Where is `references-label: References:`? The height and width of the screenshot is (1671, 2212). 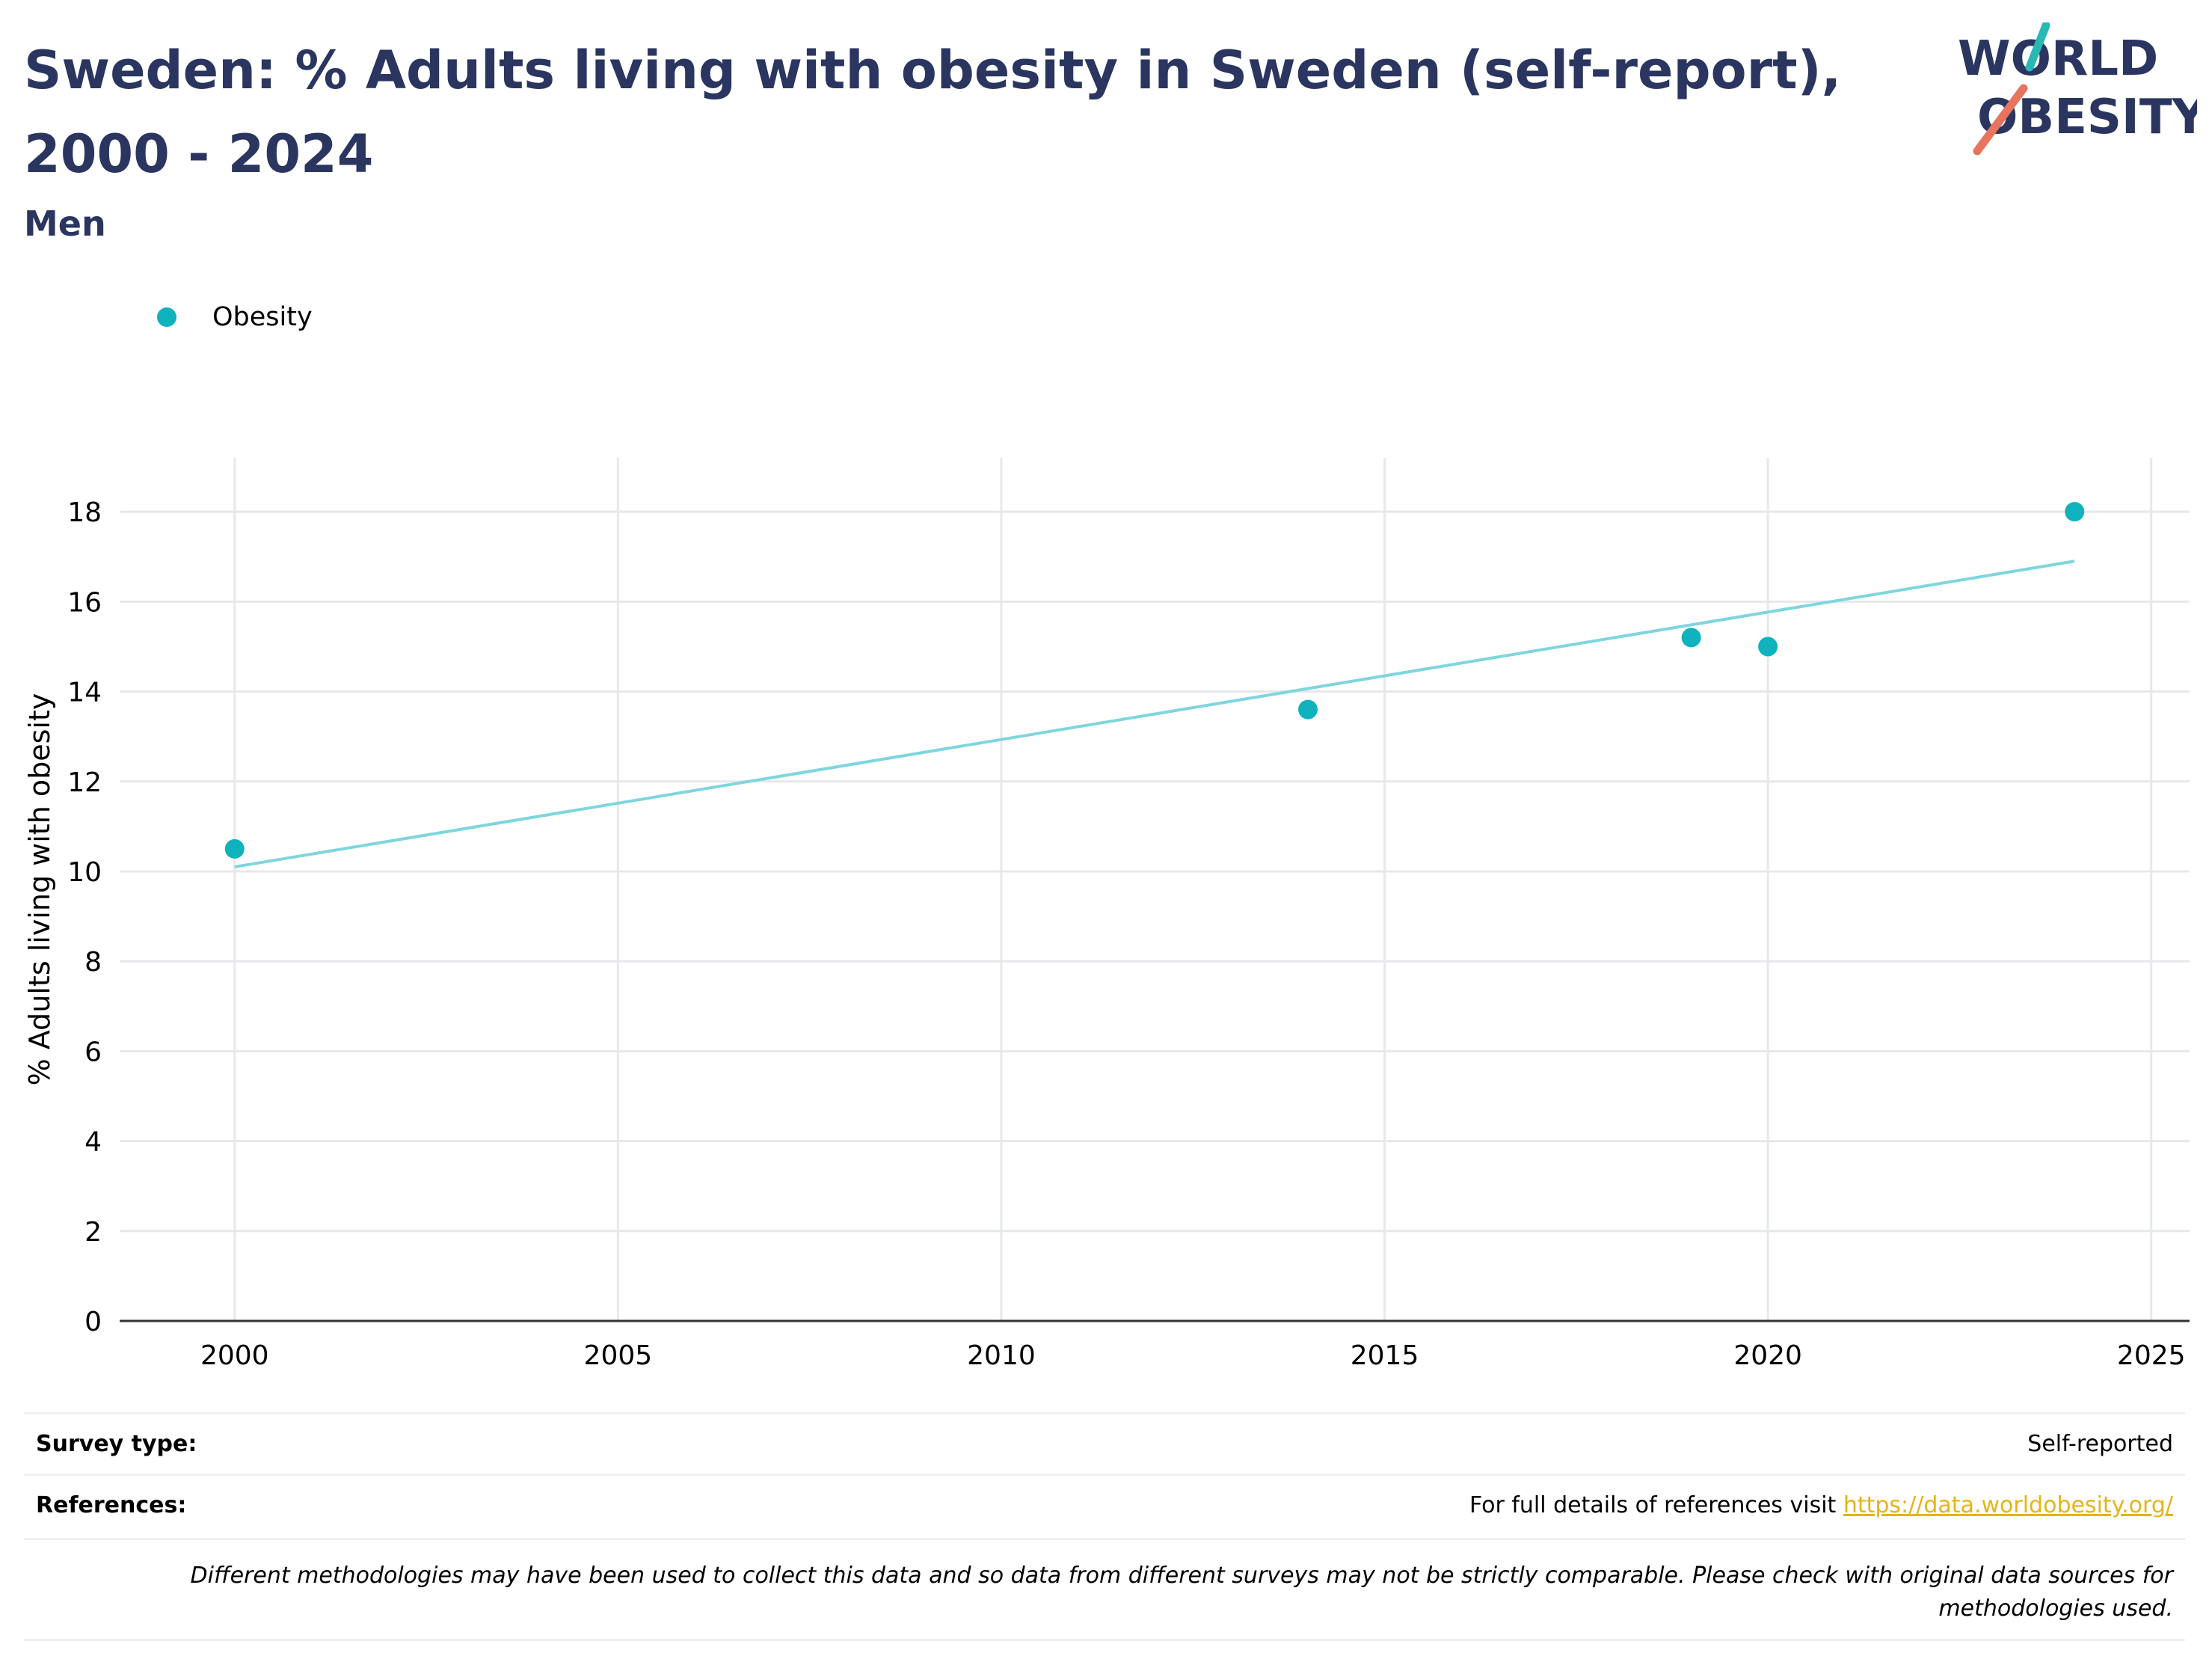 references-label: References: is located at coordinates (111, 1505).